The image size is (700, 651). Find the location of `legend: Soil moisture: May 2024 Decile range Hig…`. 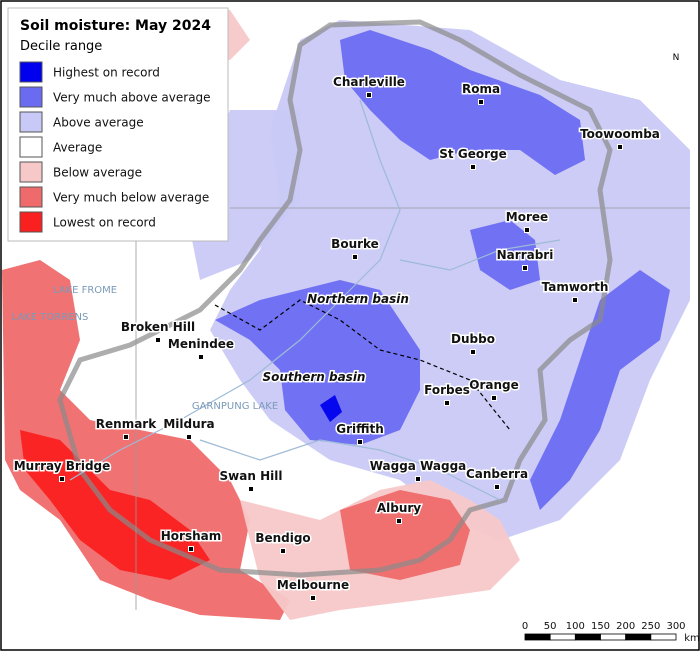

legend: Soil moisture: May 2024 Decile range Hig… is located at coordinates (118, 124).